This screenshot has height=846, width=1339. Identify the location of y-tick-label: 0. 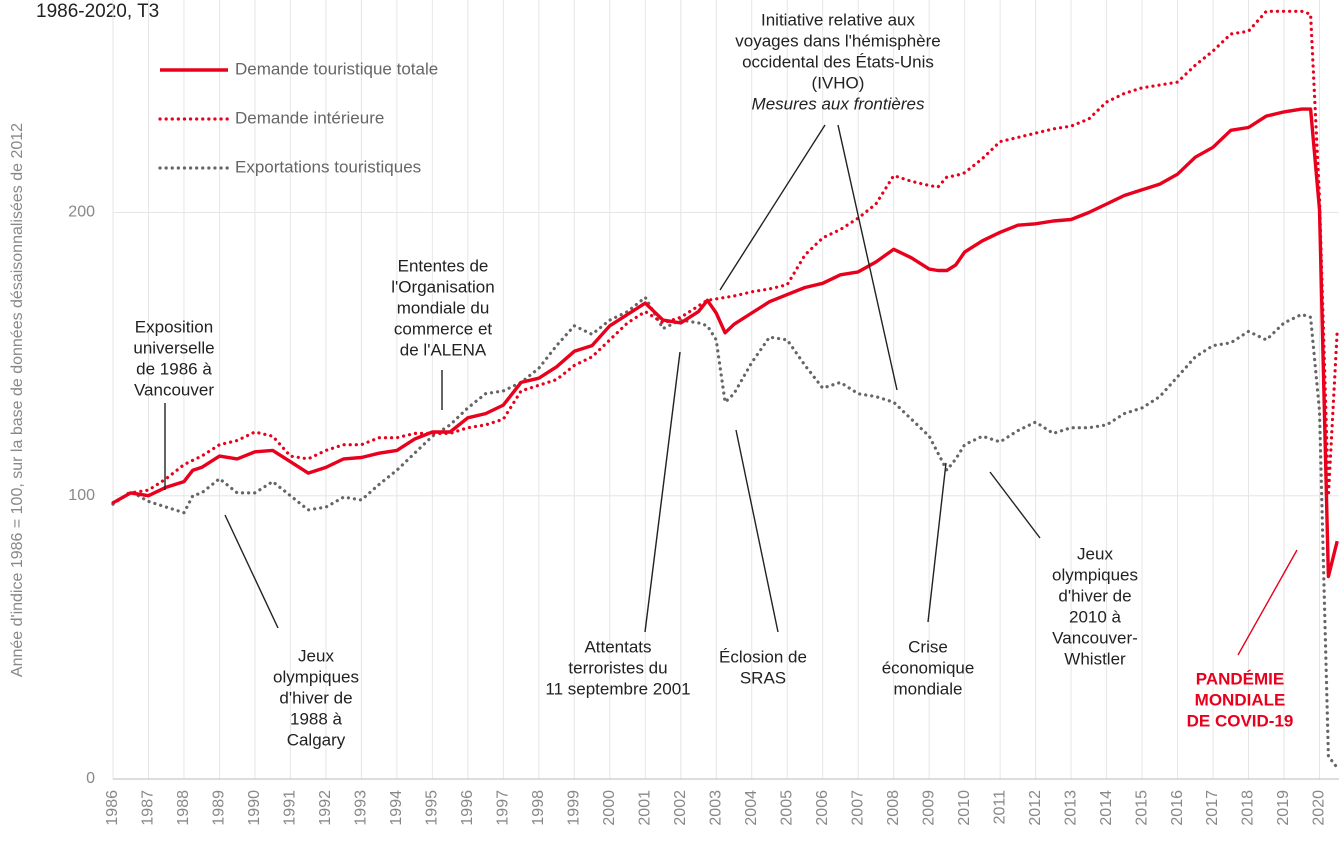
(90, 778).